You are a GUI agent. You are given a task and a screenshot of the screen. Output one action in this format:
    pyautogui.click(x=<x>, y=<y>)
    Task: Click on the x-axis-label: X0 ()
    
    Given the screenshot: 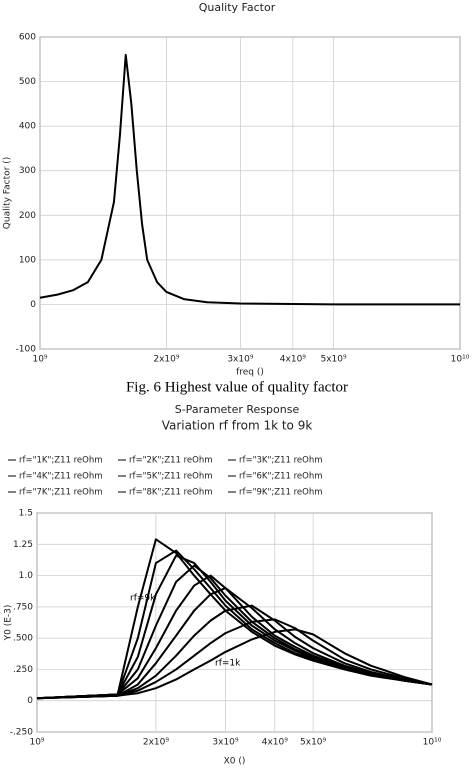 What is the action you would take?
    pyautogui.click(x=235, y=762)
    